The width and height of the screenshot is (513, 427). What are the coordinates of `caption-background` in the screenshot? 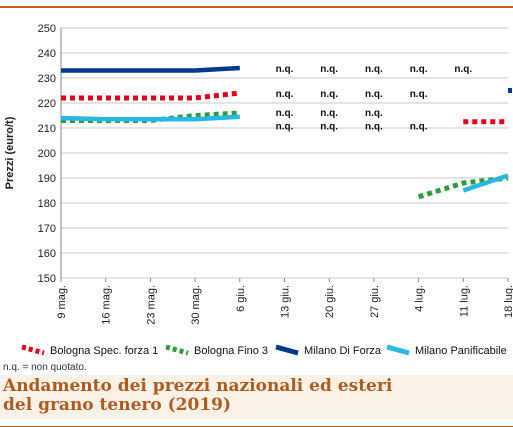 It's located at (256, 397).